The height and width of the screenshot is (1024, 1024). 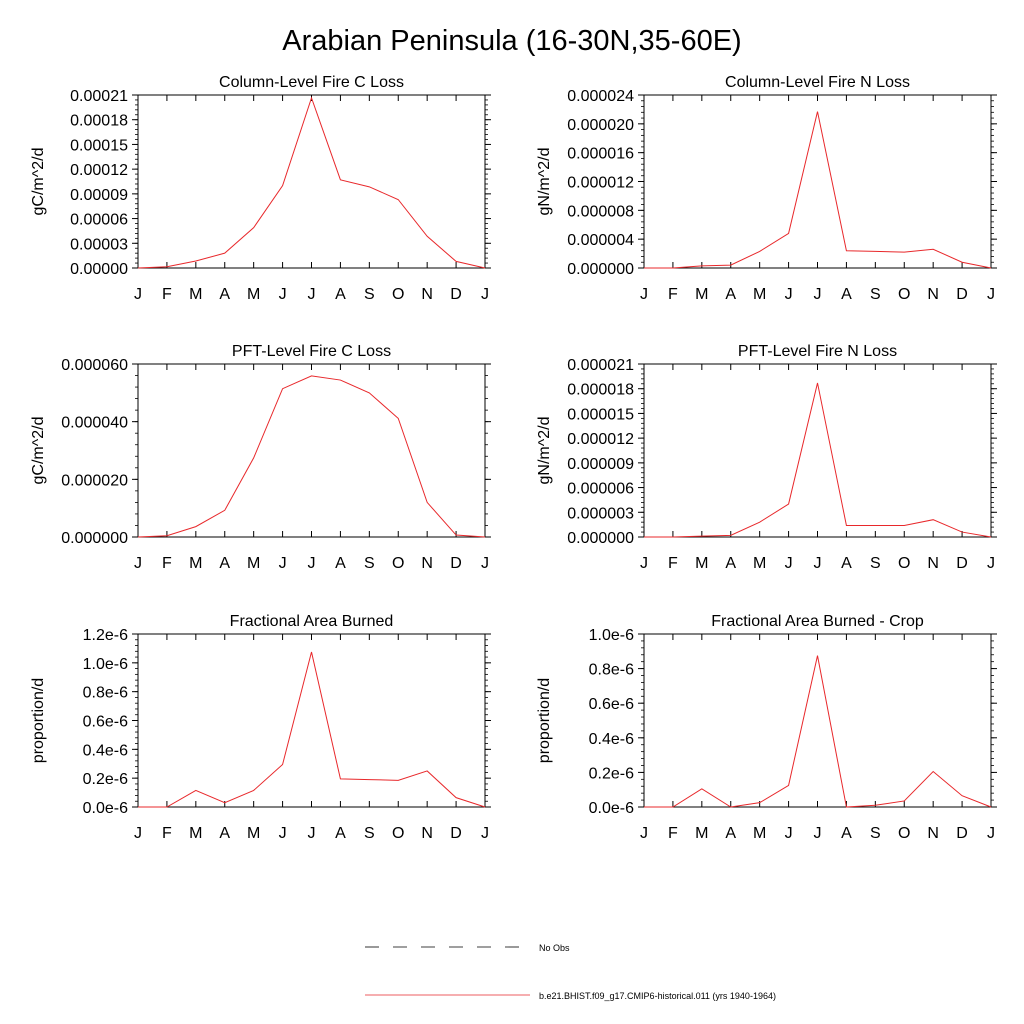 What do you see at coordinates (99, 170) in the screenshot?
I see `y-tick-label: 0.00012` at bounding box center [99, 170].